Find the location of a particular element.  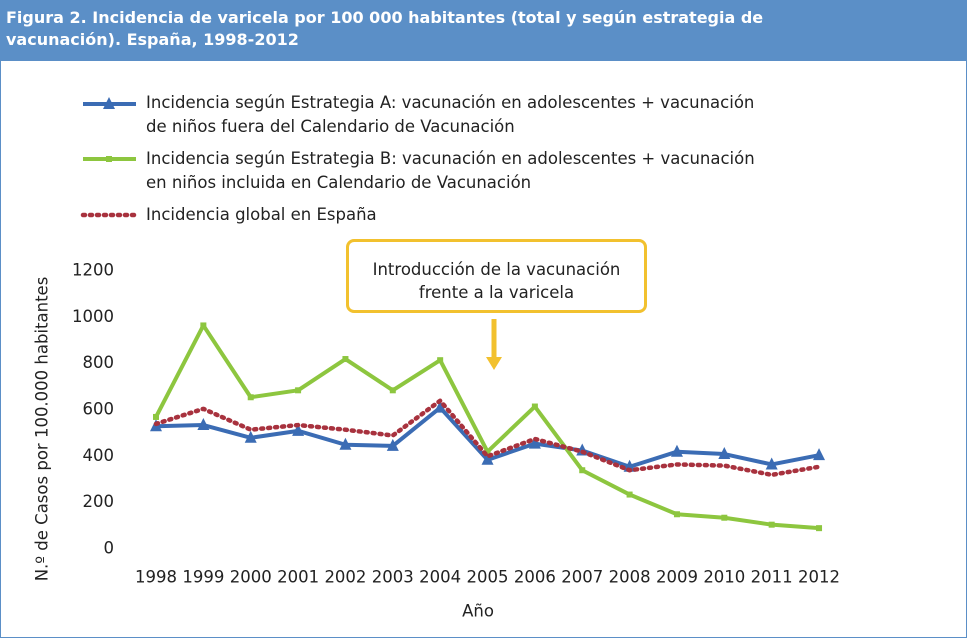

y-tick-label: 0 is located at coordinates (109, 548).